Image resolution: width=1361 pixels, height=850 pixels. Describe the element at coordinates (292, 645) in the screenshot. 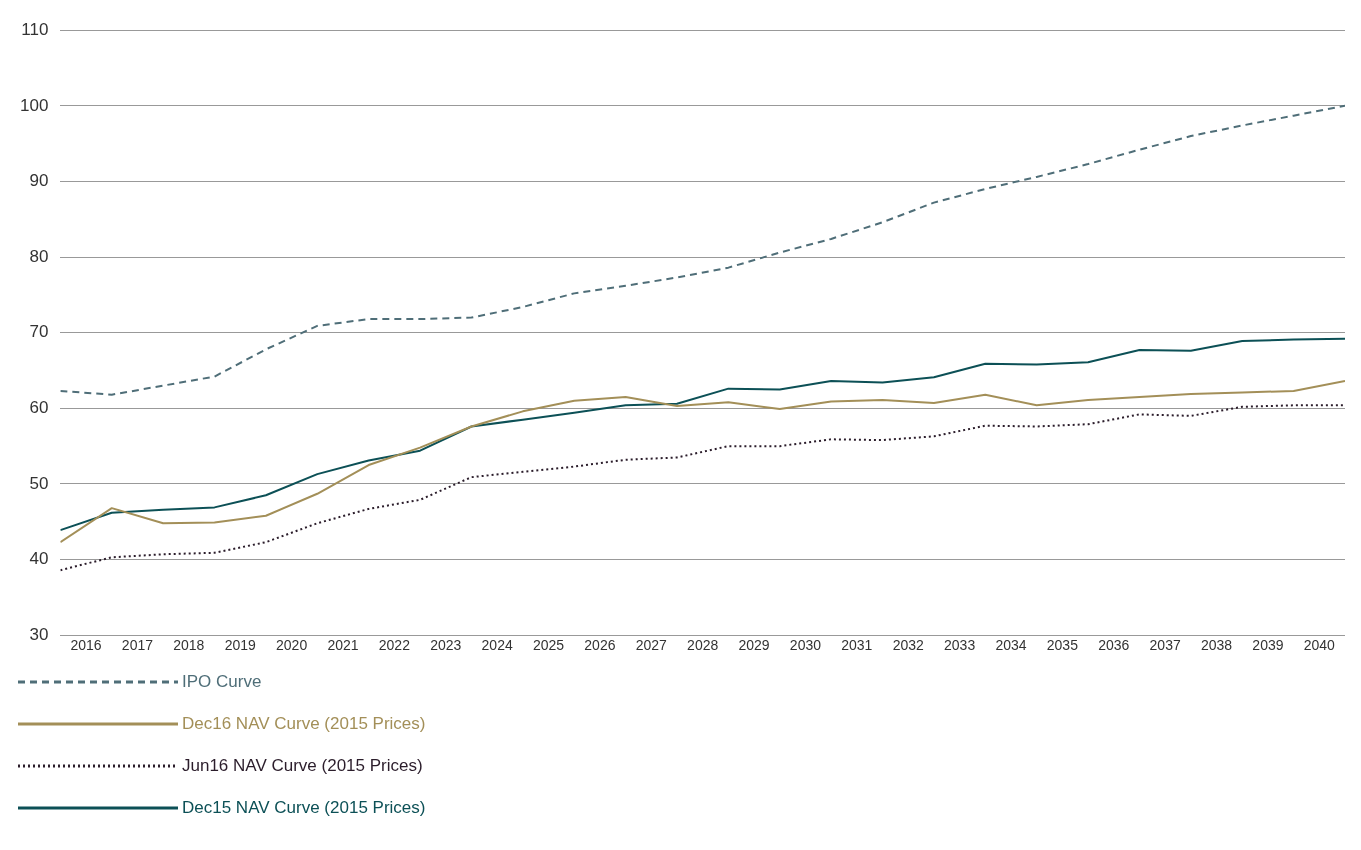

I see `x-tick-label: 2020` at that location.